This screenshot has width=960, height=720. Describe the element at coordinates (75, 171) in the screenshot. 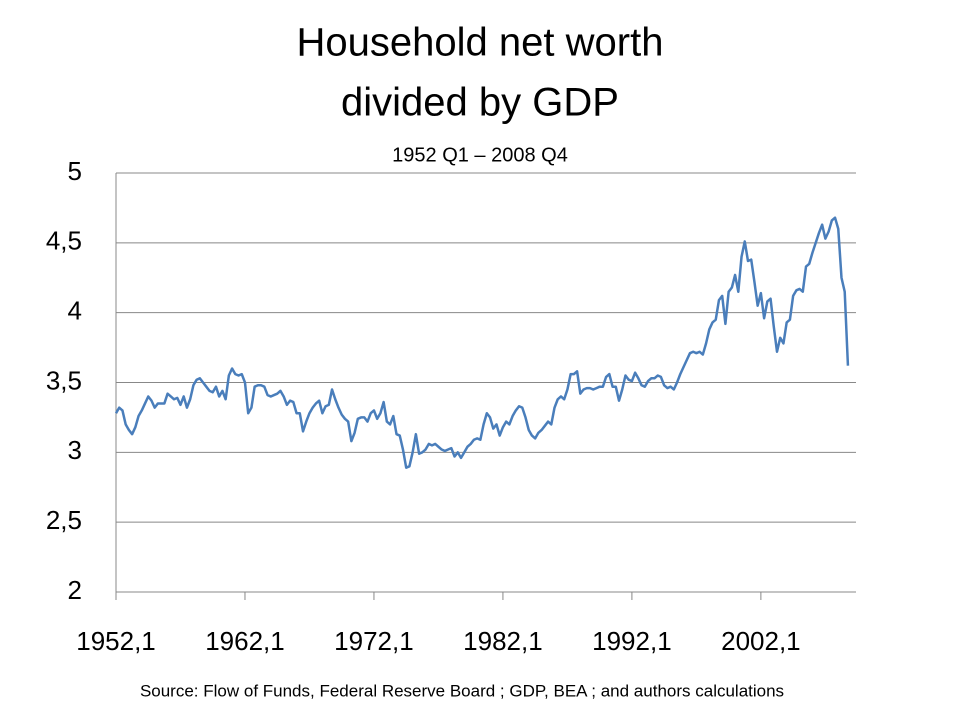

I see `y-tick-label: 5` at that location.